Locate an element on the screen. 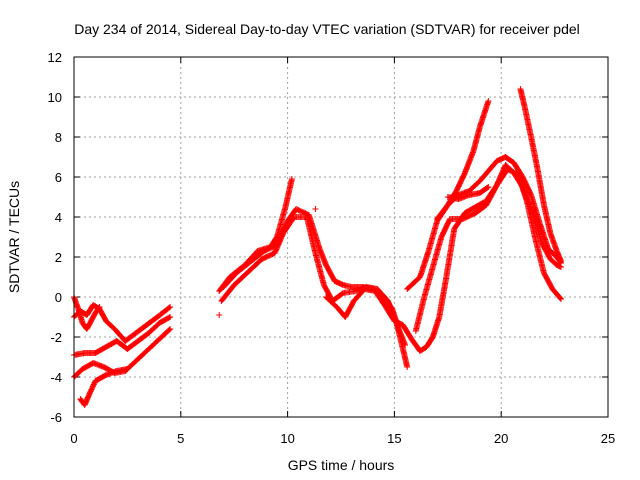  y-tick-label: 8 is located at coordinates (58, 137).